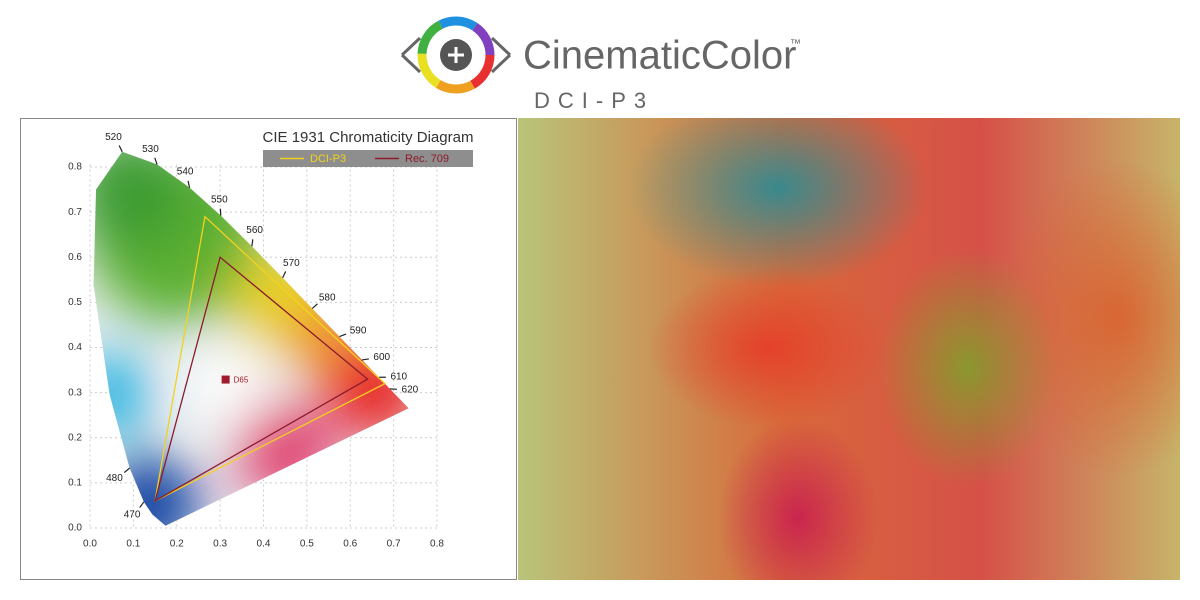  I want to click on x-tick-label: 0.4, so click(264, 544).